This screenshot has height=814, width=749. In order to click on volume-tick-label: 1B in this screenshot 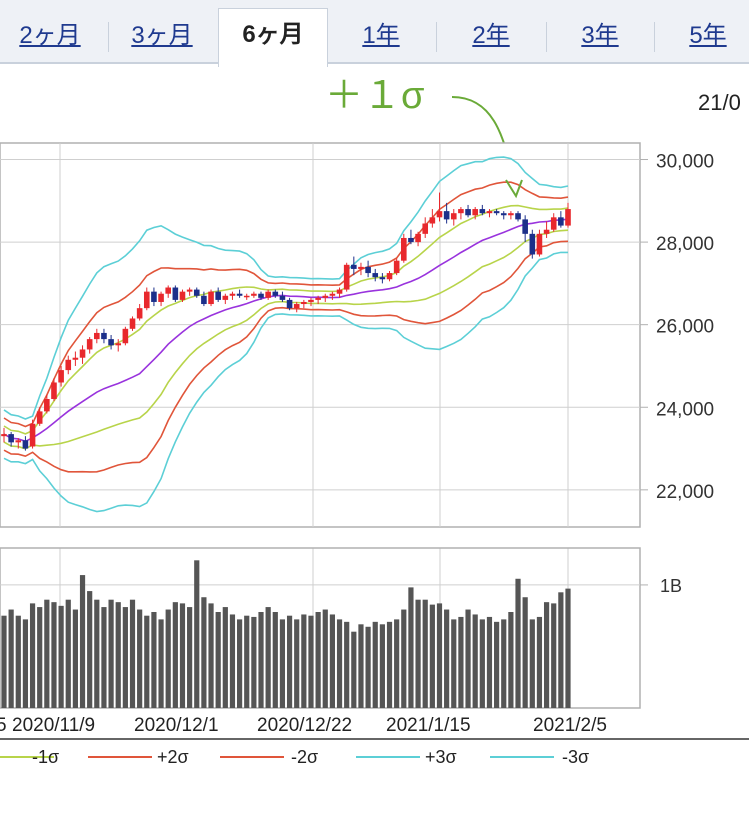, I will do `click(671, 586)`.